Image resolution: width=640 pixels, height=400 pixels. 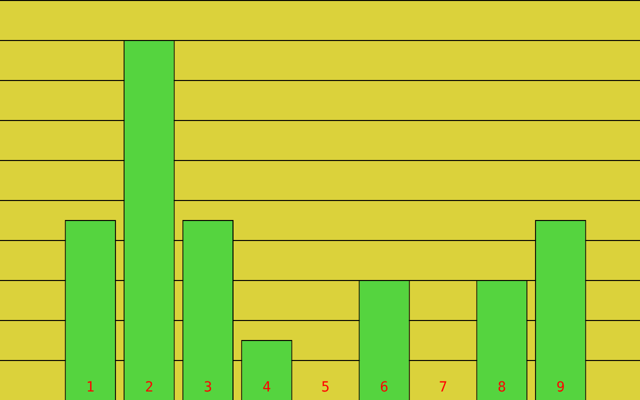 I want to click on x-tick-label: 1, so click(x=90, y=388).